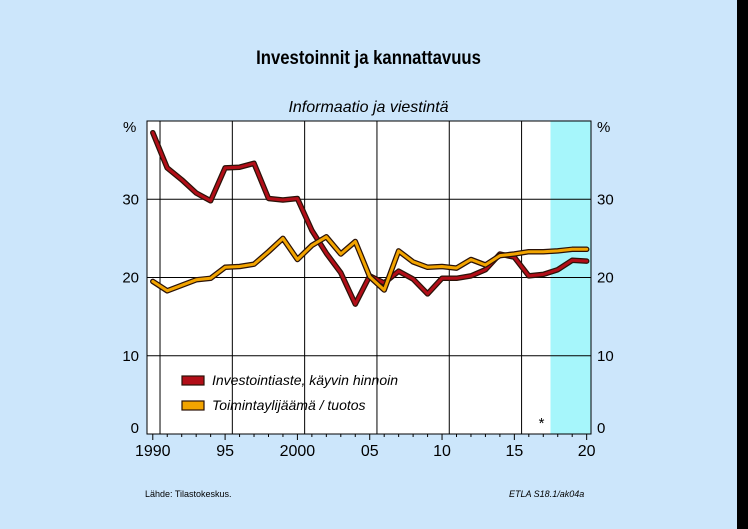 The image size is (748, 529). What do you see at coordinates (130, 278) in the screenshot?
I see `y-tick-label-left: 20` at bounding box center [130, 278].